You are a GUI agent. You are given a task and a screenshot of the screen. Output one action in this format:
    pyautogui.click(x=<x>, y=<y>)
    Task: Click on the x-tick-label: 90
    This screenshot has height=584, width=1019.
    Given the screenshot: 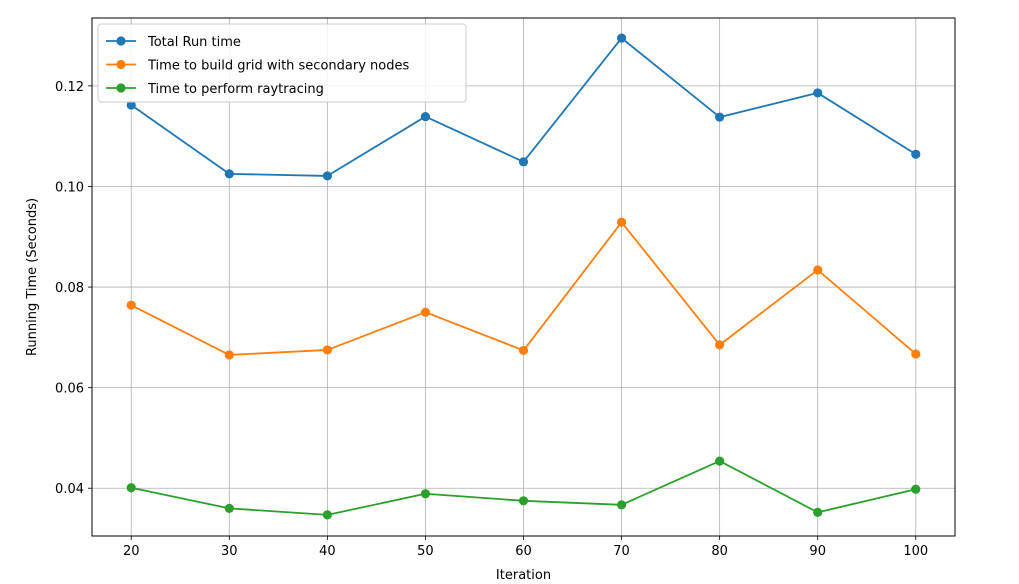 What is the action you would take?
    pyautogui.click(x=817, y=551)
    